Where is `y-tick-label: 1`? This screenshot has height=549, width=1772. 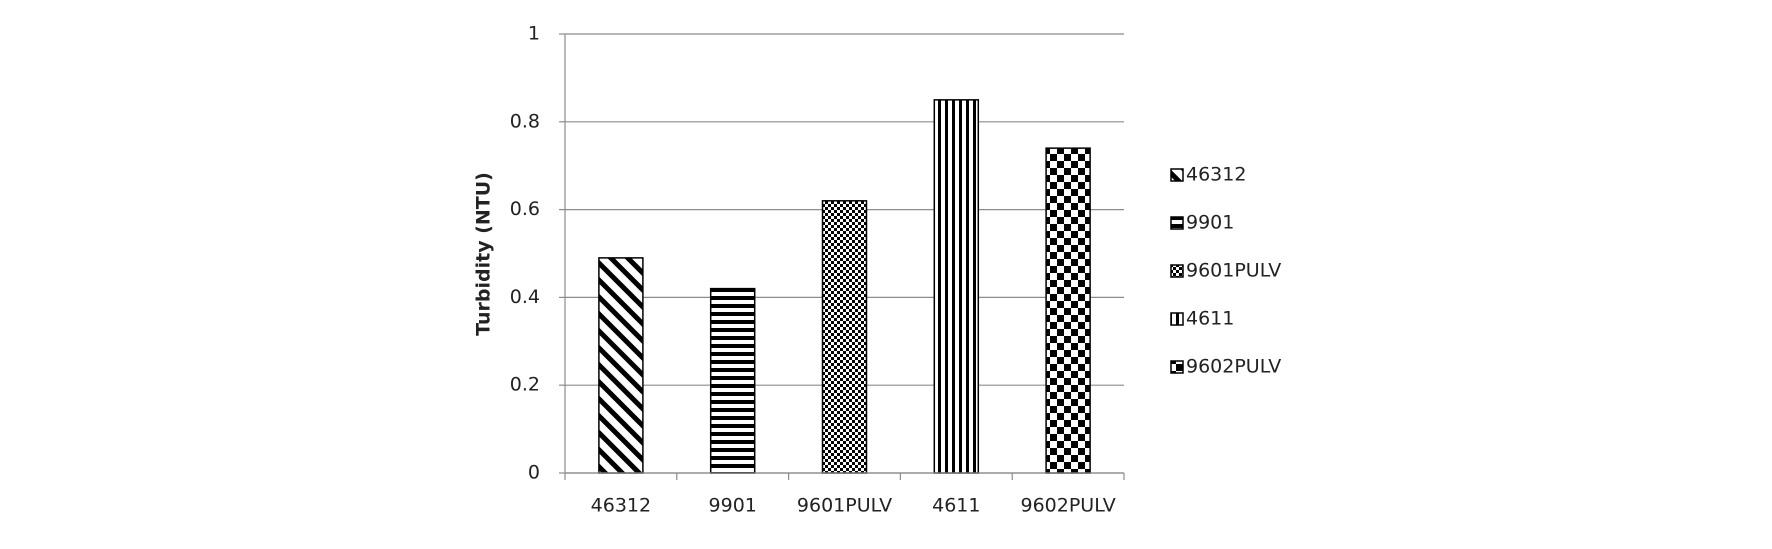
y-tick-label: 1 is located at coordinates (534, 34).